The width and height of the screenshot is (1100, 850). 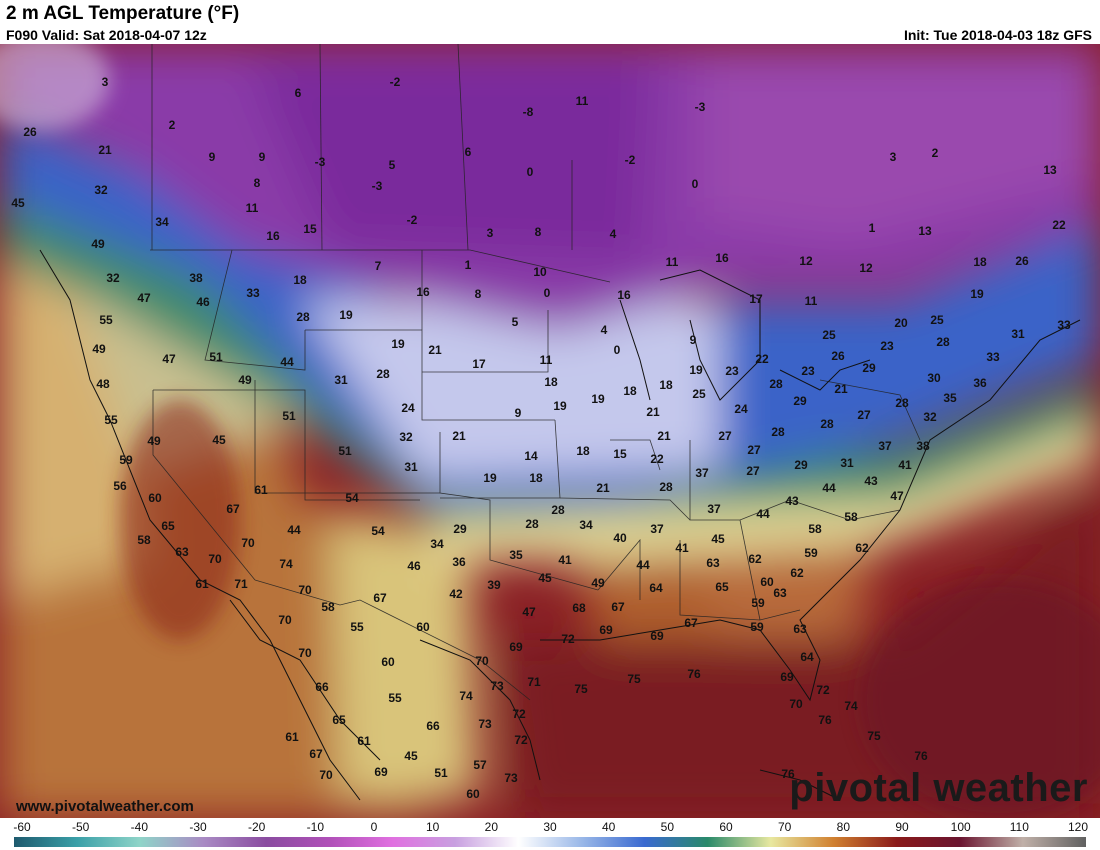 I want to click on temperature-value: 67, so click(x=618, y=607).